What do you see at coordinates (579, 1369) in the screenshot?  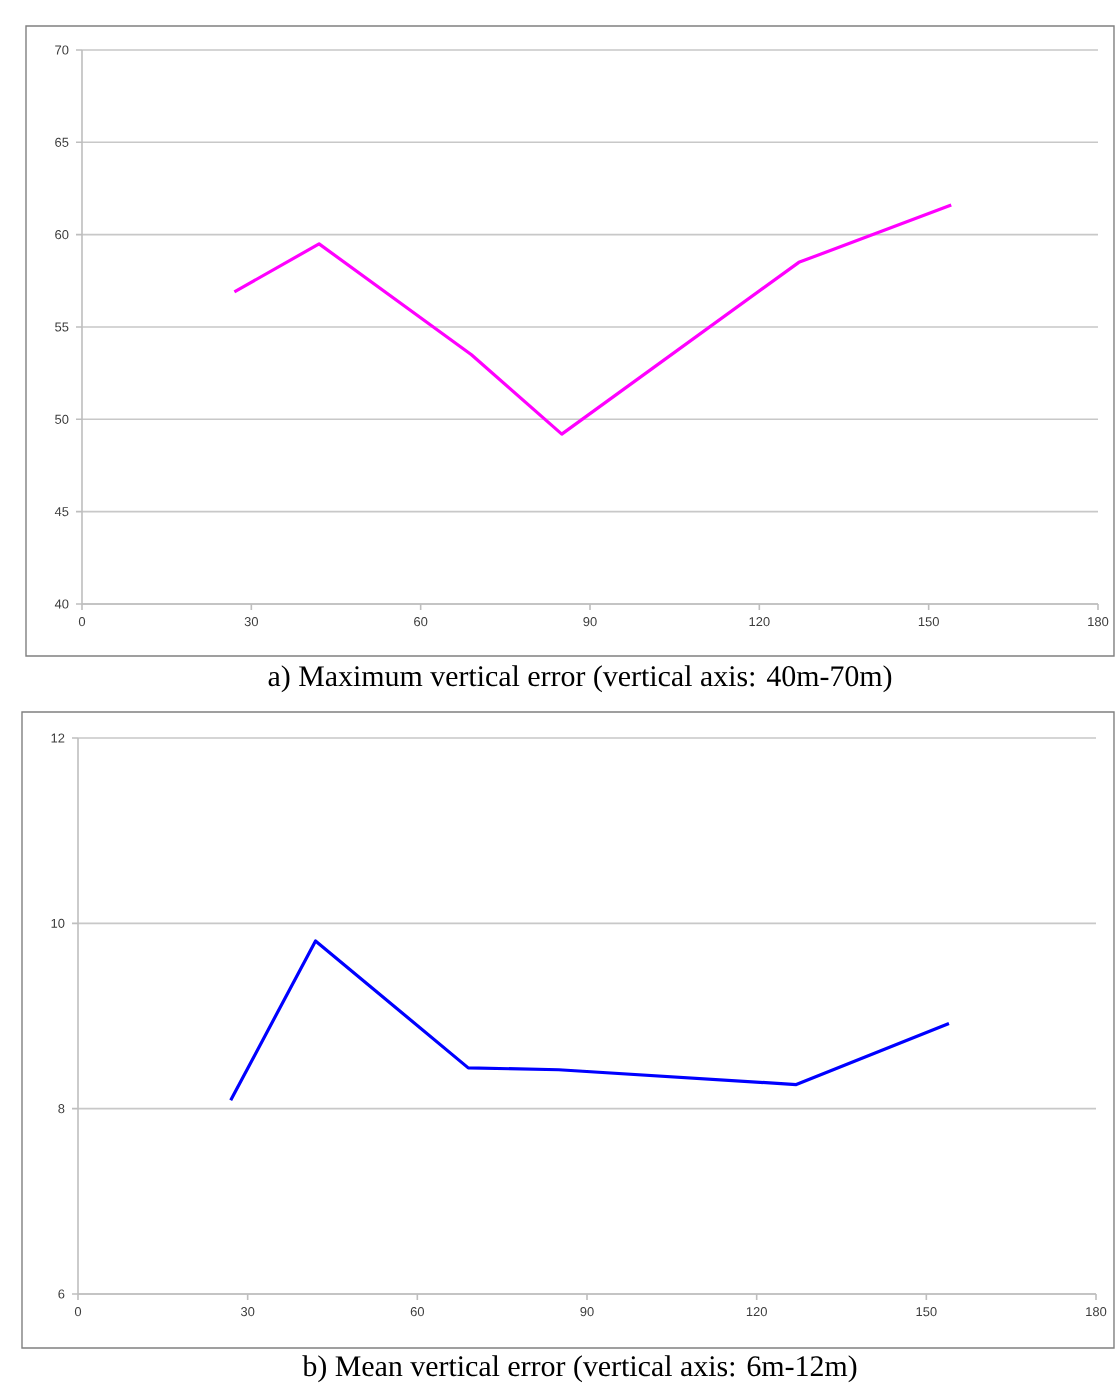 I see `text: b) Mean vertical error (vertical axis: 6m-12m)` at bounding box center [579, 1369].